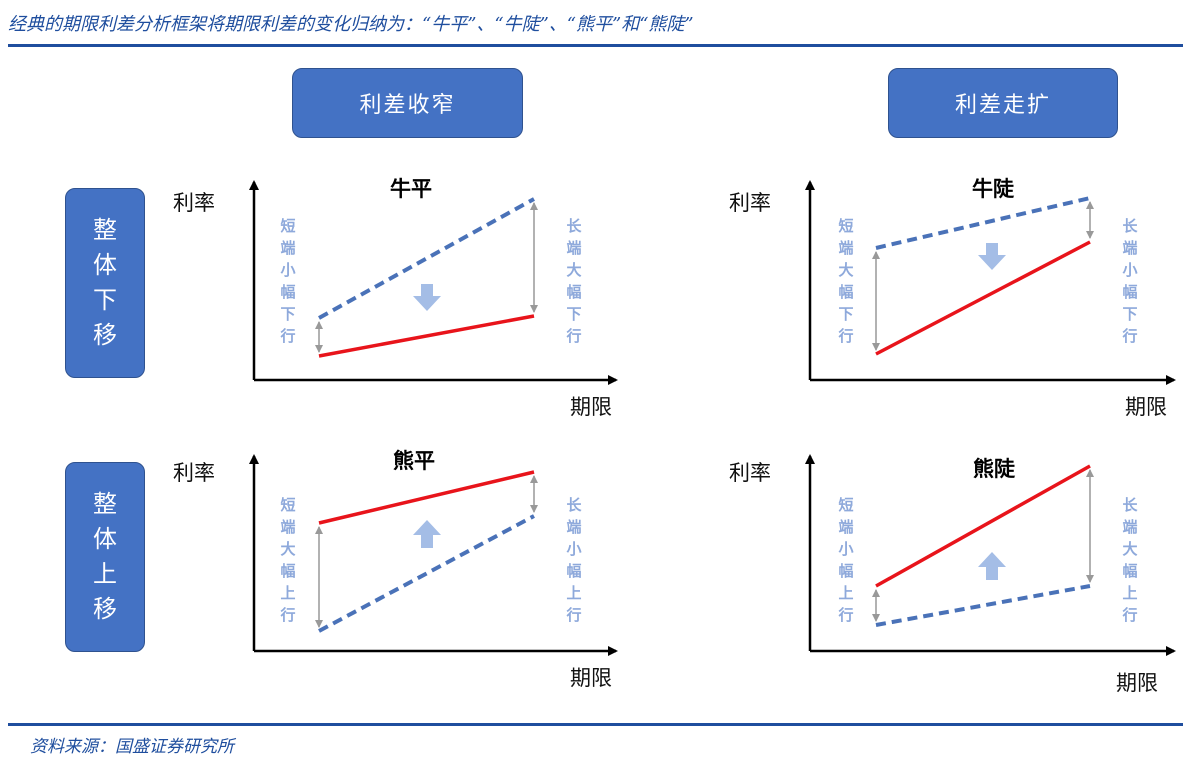 The width and height of the screenshot is (1191, 762). Describe the element at coordinates (287, 560) in the screenshot. I see `short-end-label: 短端大幅上行` at that location.